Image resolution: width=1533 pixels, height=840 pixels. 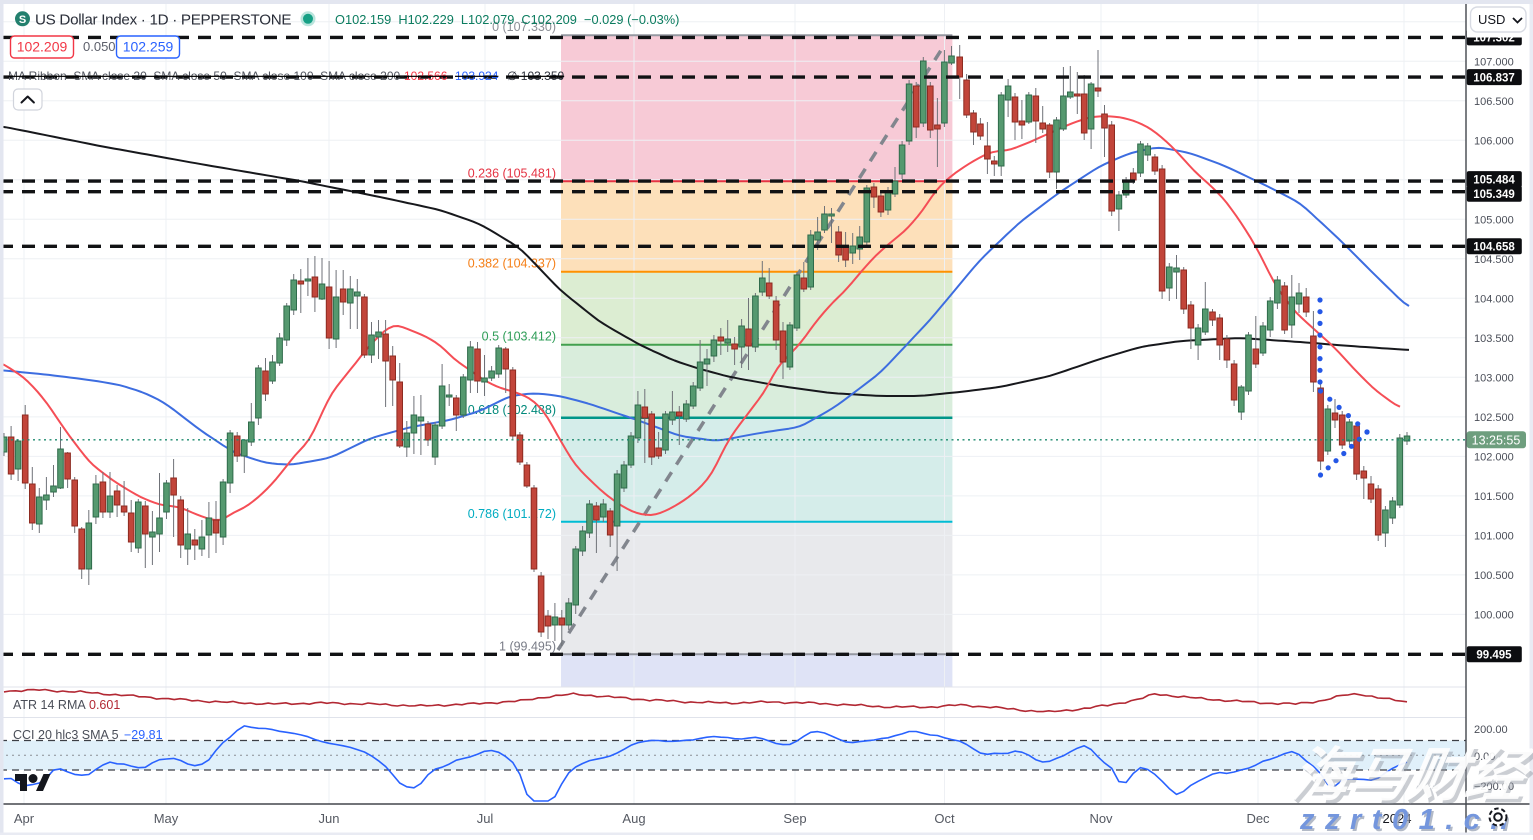 I want to click on svg-text: 海马财经, so click(x=1410, y=775).